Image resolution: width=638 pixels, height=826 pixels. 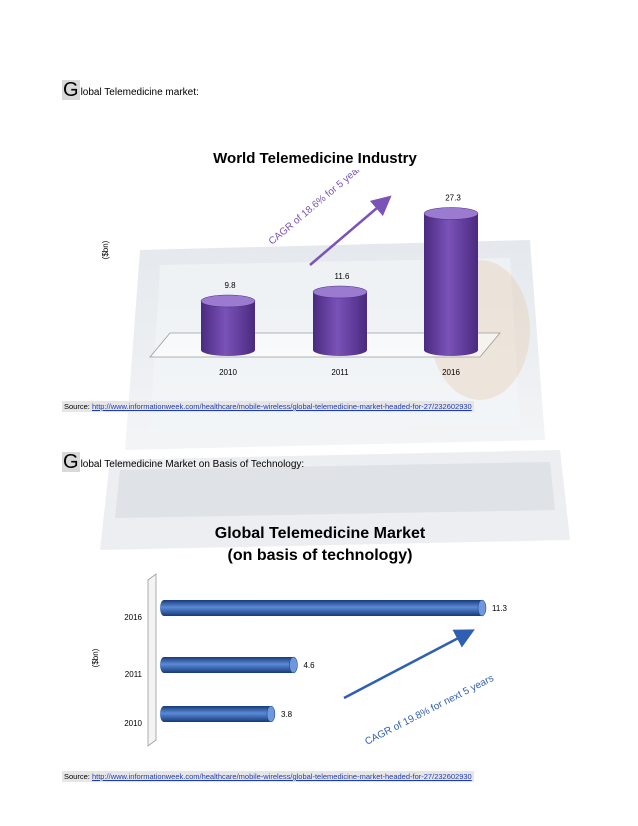 I want to click on chart2-tick-label: 2011, so click(x=134, y=674).